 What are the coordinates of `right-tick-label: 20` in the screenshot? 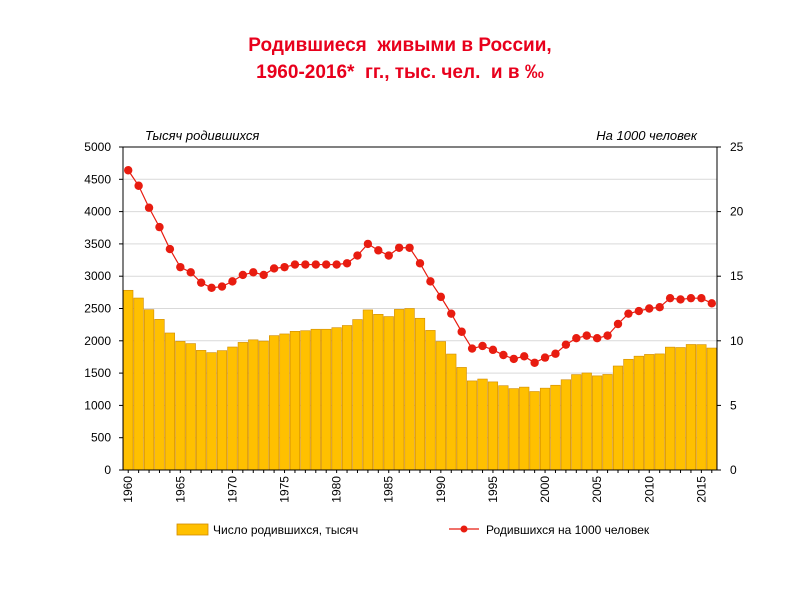 It's located at (737, 212).